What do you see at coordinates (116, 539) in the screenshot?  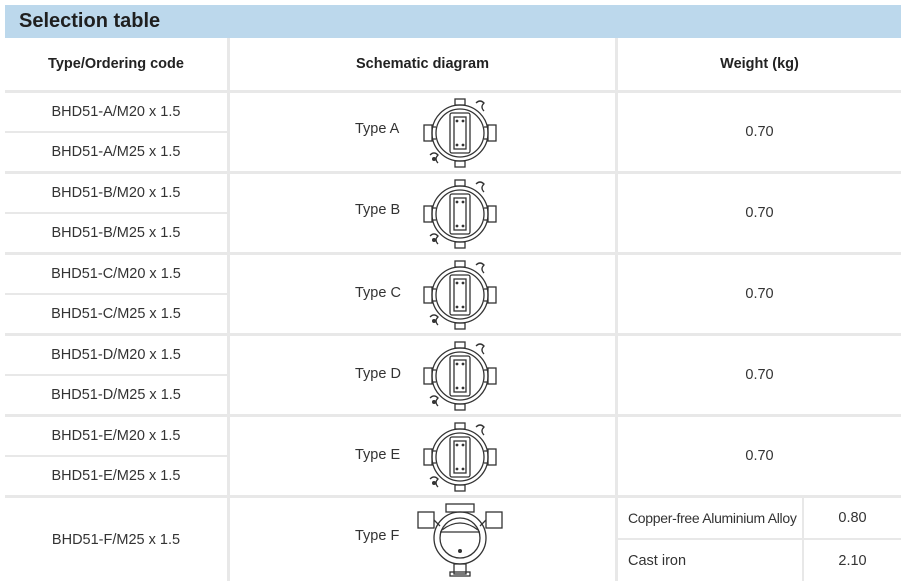 I see `code-cell: BHD51-F/M25 x 1.5` at bounding box center [116, 539].